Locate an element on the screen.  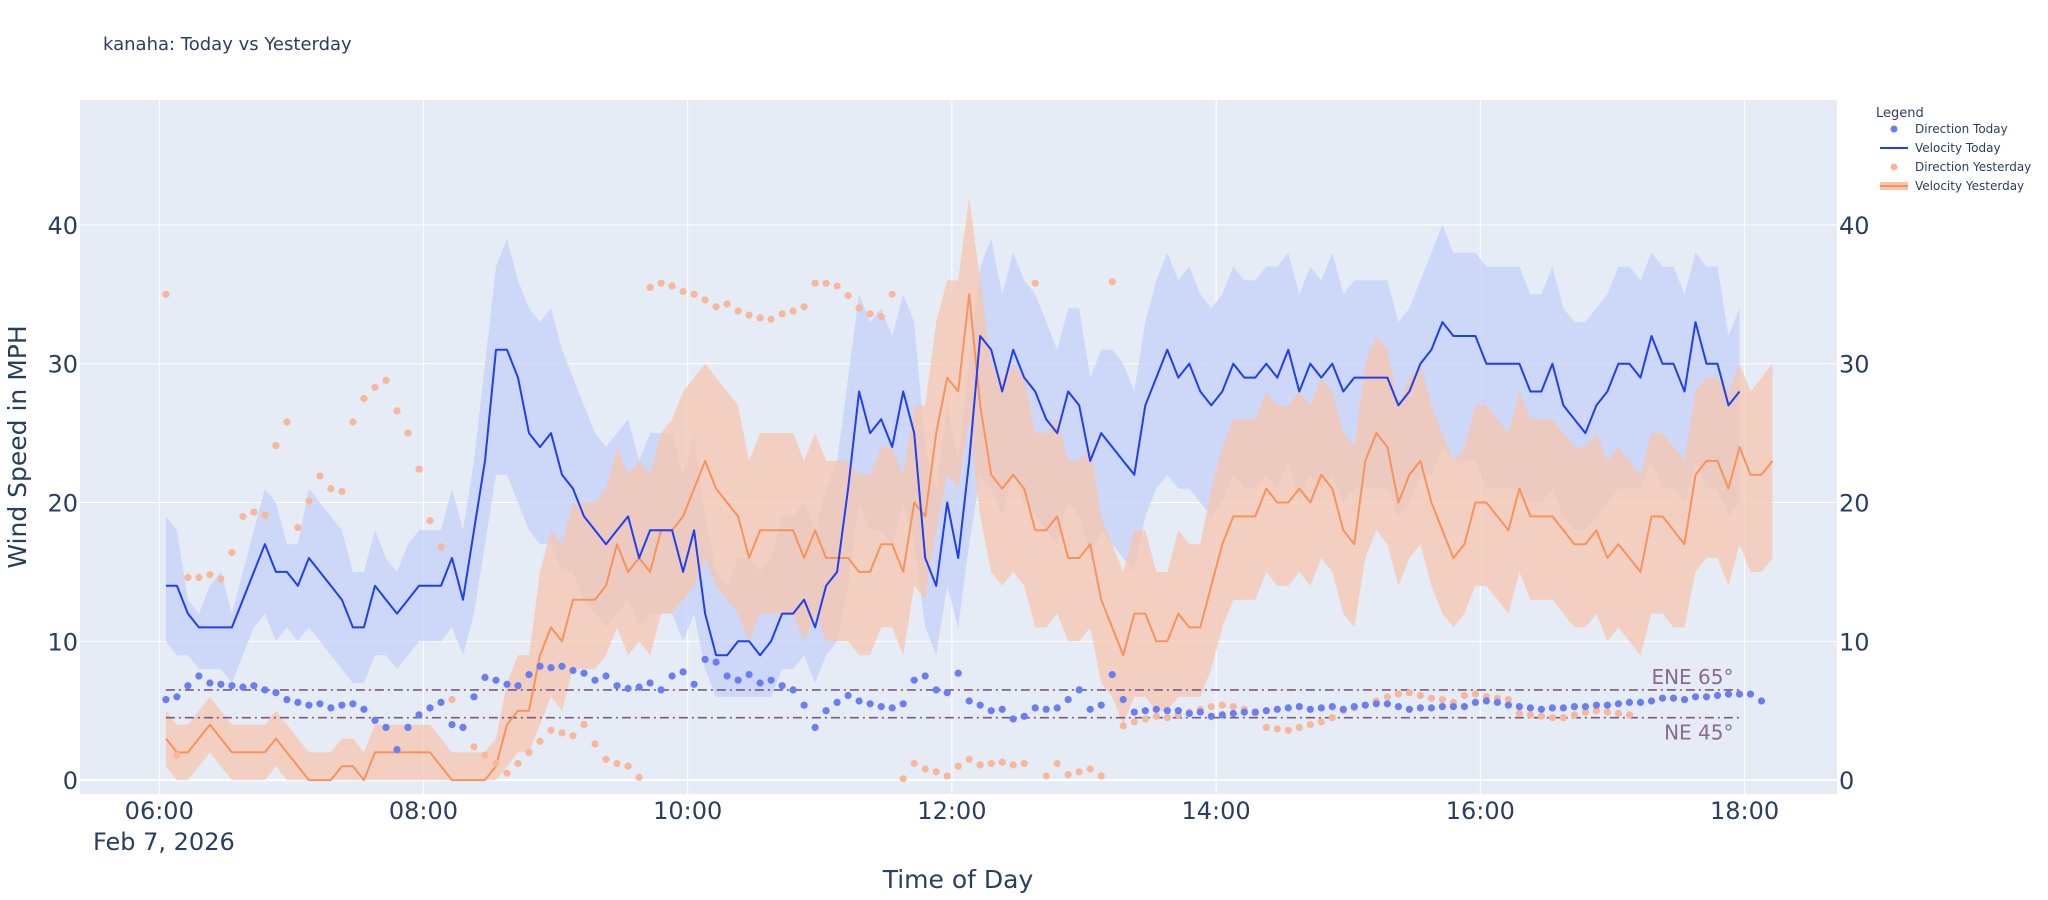
reference-label-0: ENE 65° is located at coordinates (1692, 677).